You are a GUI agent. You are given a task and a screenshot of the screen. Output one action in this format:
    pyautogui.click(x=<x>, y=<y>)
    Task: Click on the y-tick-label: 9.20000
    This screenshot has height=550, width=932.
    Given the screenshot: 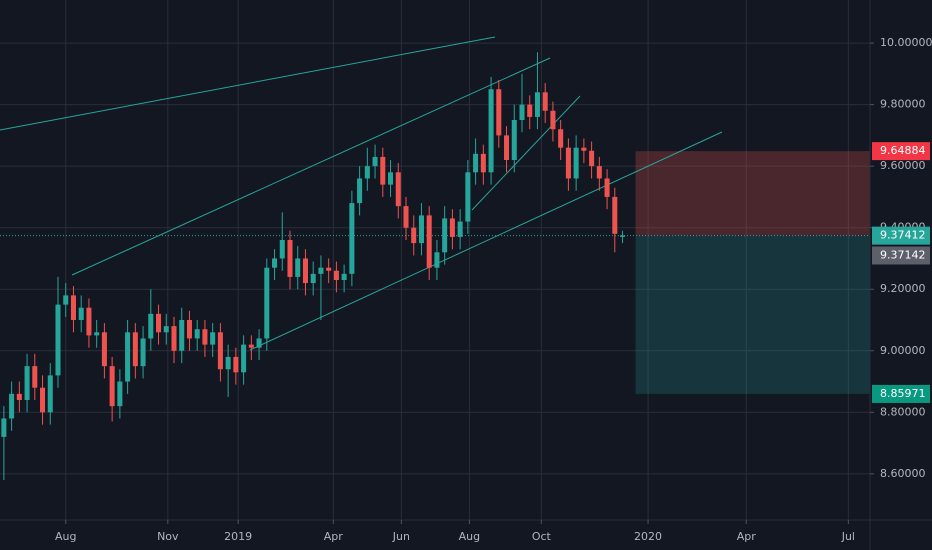 What is the action you would take?
    pyautogui.click(x=903, y=288)
    